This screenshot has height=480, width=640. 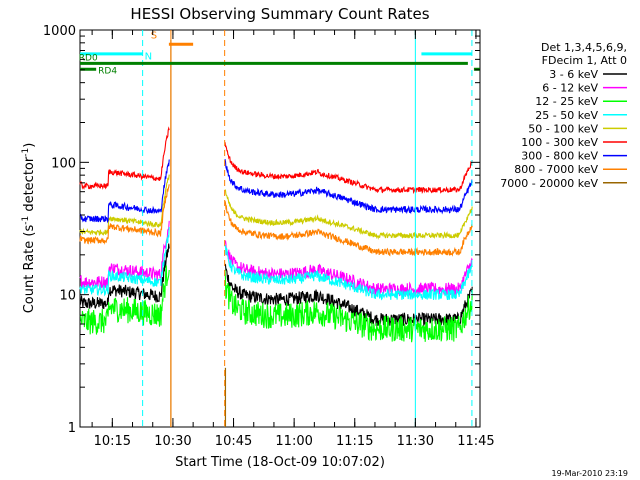 I want to click on x-tick-label: 11:15, so click(x=354, y=441).